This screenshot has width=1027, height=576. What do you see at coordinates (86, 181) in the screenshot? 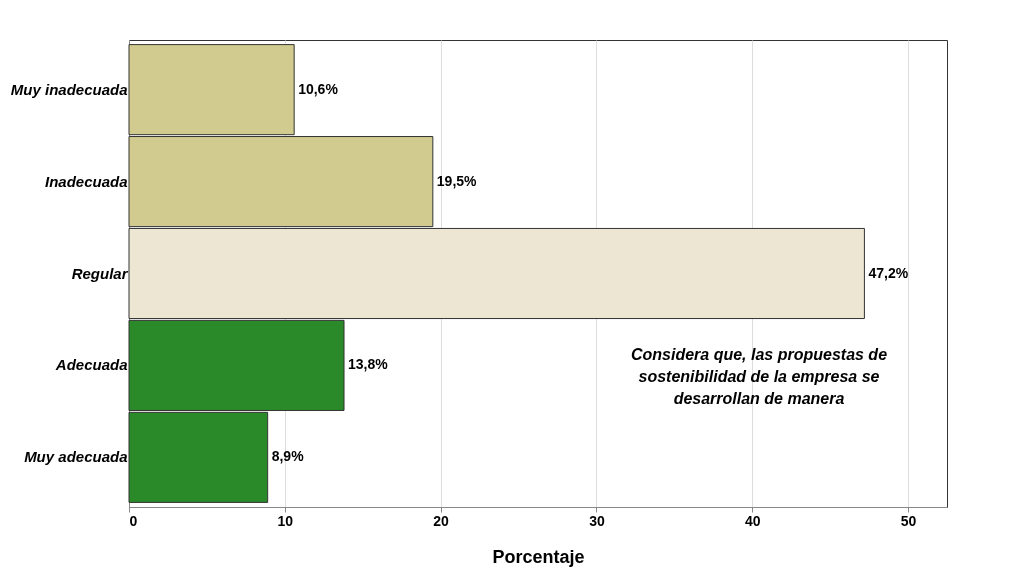
I see `y-tick-label: Inadecuada` at bounding box center [86, 181].